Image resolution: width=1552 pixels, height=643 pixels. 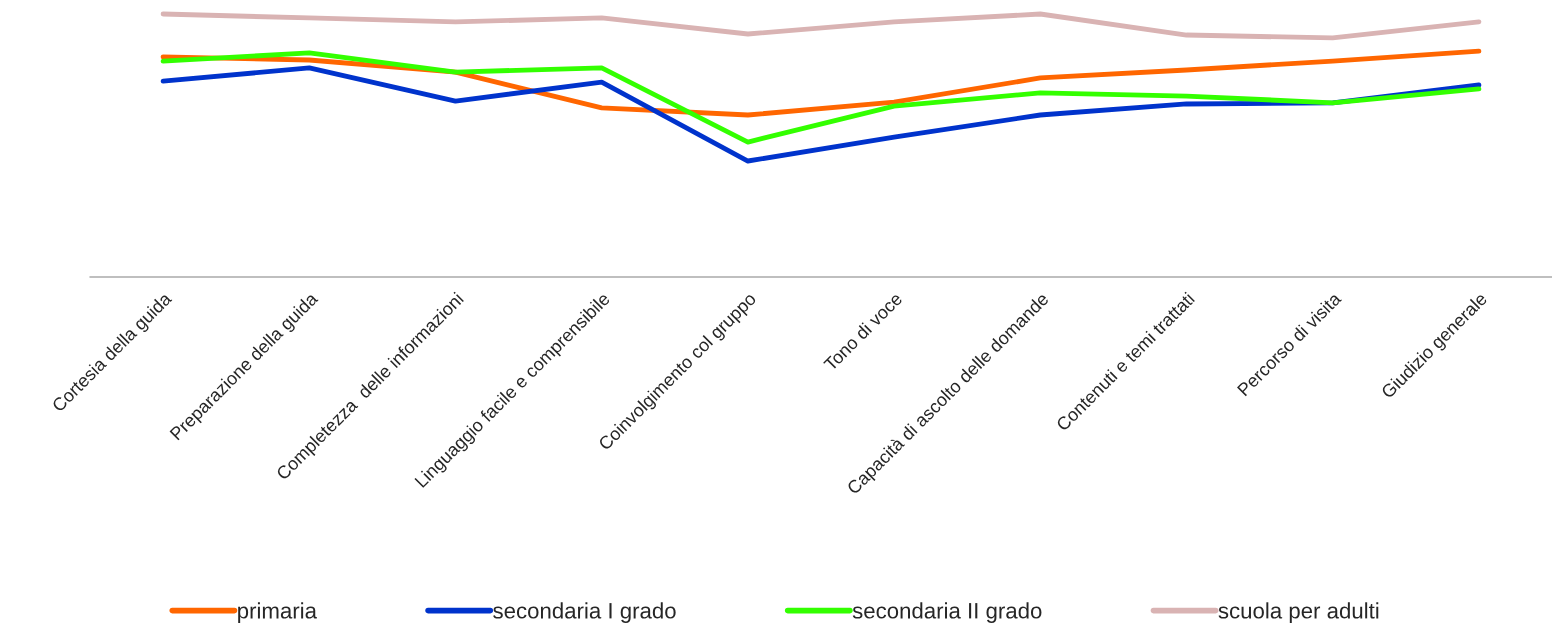 What do you see at coordinates (947, 612) in the screenshot?
I see `legend-label: secondaria II grado` at bounding box center [947, 612].